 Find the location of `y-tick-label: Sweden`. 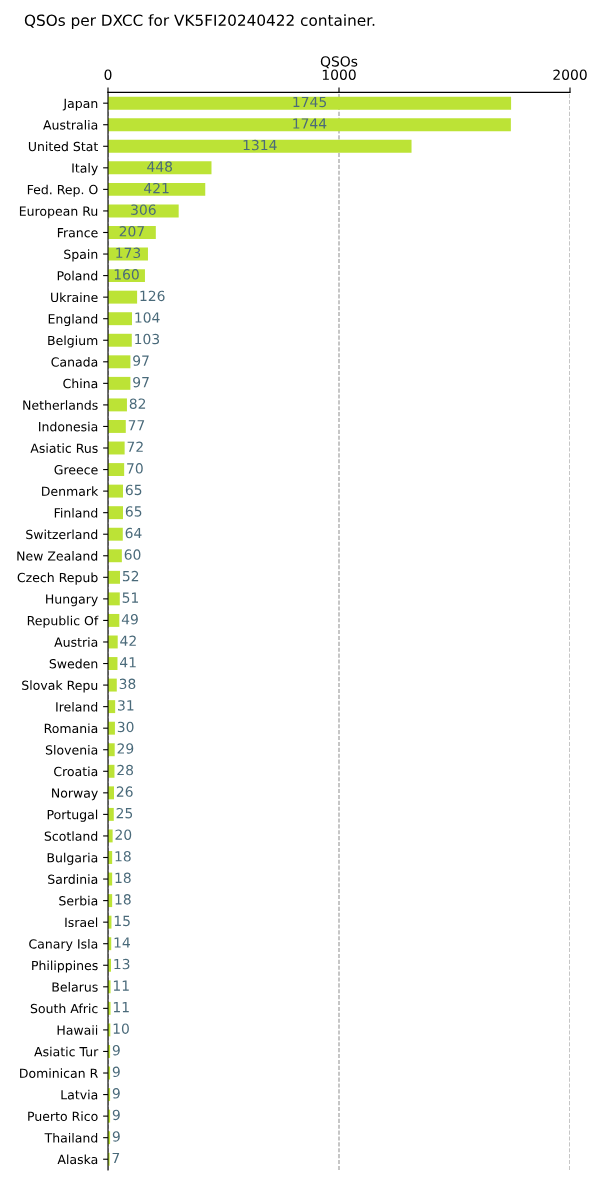

y-tick-label: Sweden is located at coordinates (73, 663).